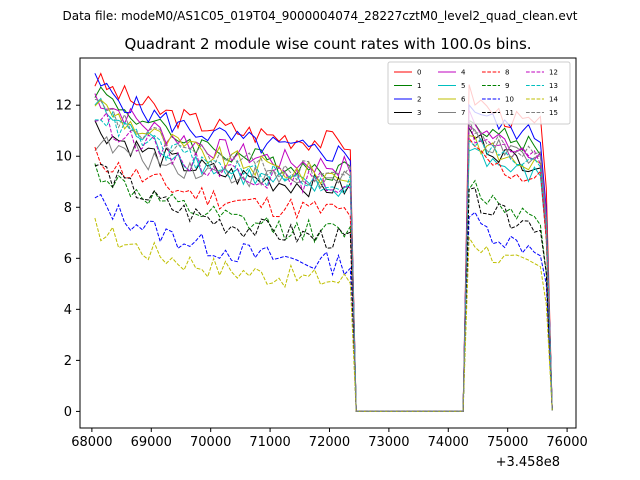  I want to click on y-tick-label: 8, so click(68, 208).